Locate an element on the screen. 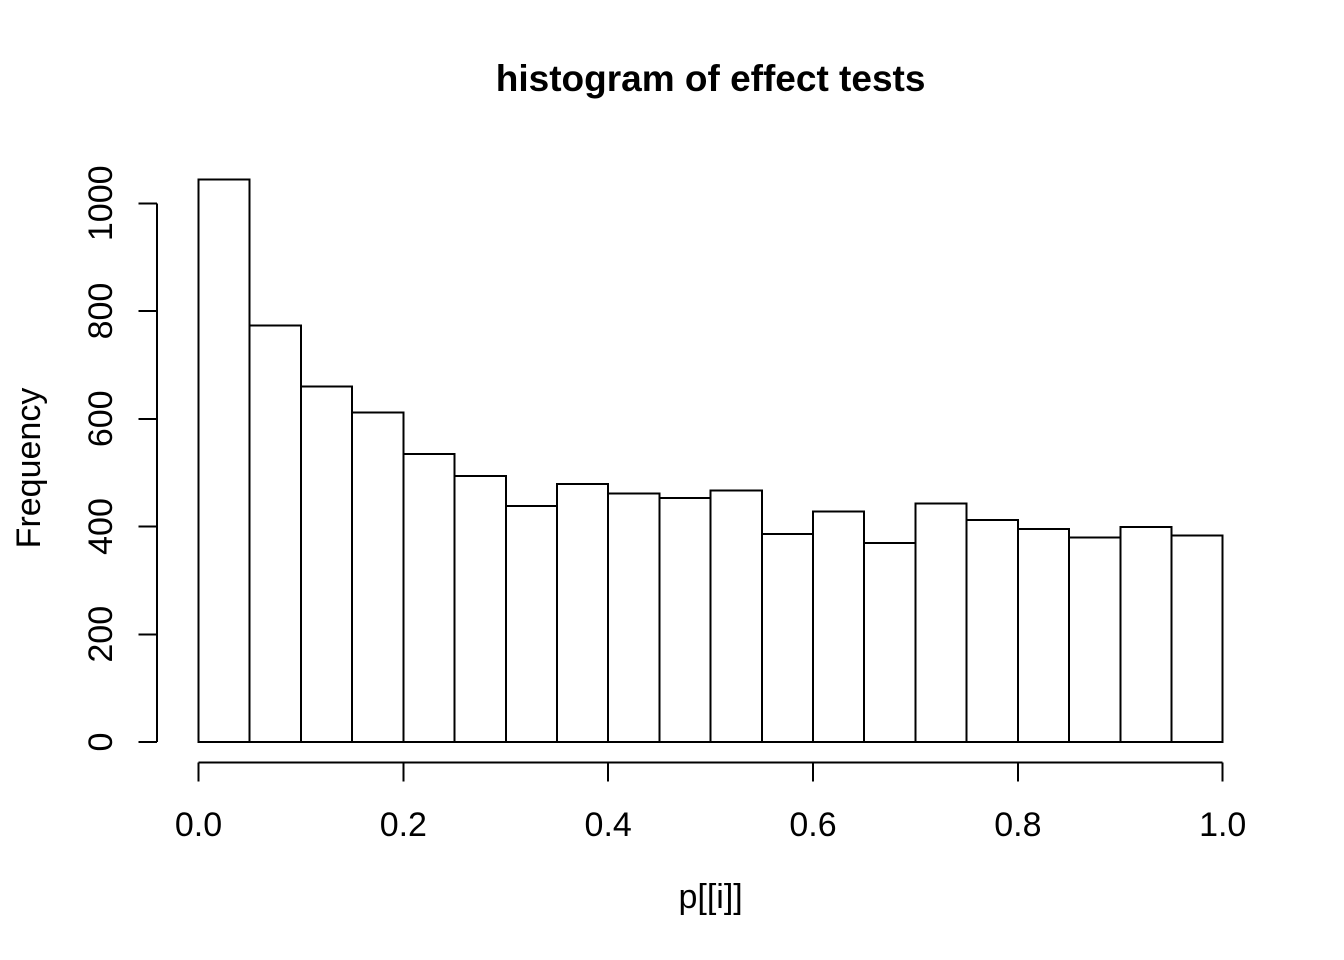 This screenshot has height=960, width=1344. y-axis: 0 200 400 600 800 1000 is located at coordinates (120, 458).